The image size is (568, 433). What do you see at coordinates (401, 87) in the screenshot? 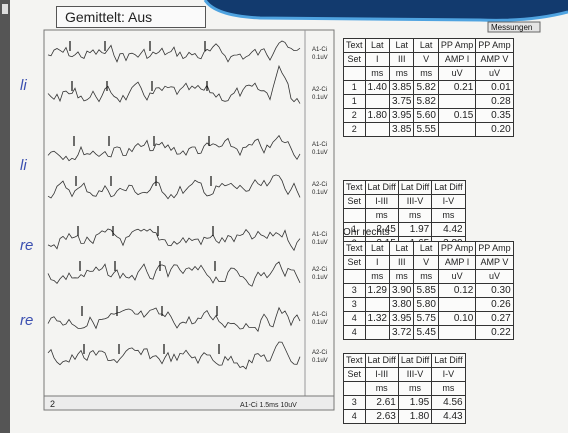
I see `cell: 3.85` at bounding box center [401, 87].